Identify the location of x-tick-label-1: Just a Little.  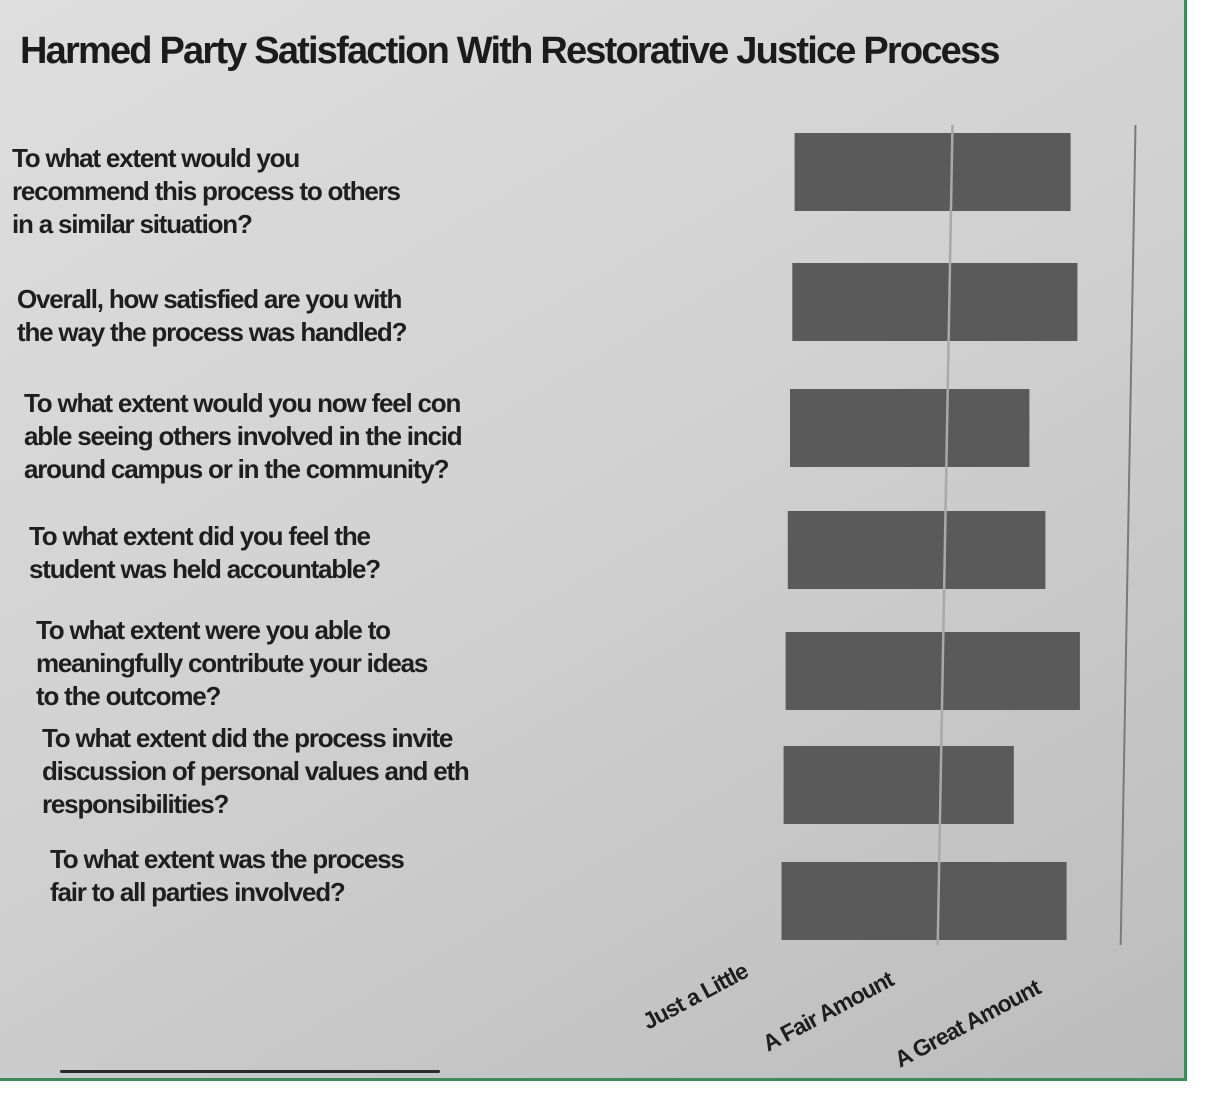
(695, 995).